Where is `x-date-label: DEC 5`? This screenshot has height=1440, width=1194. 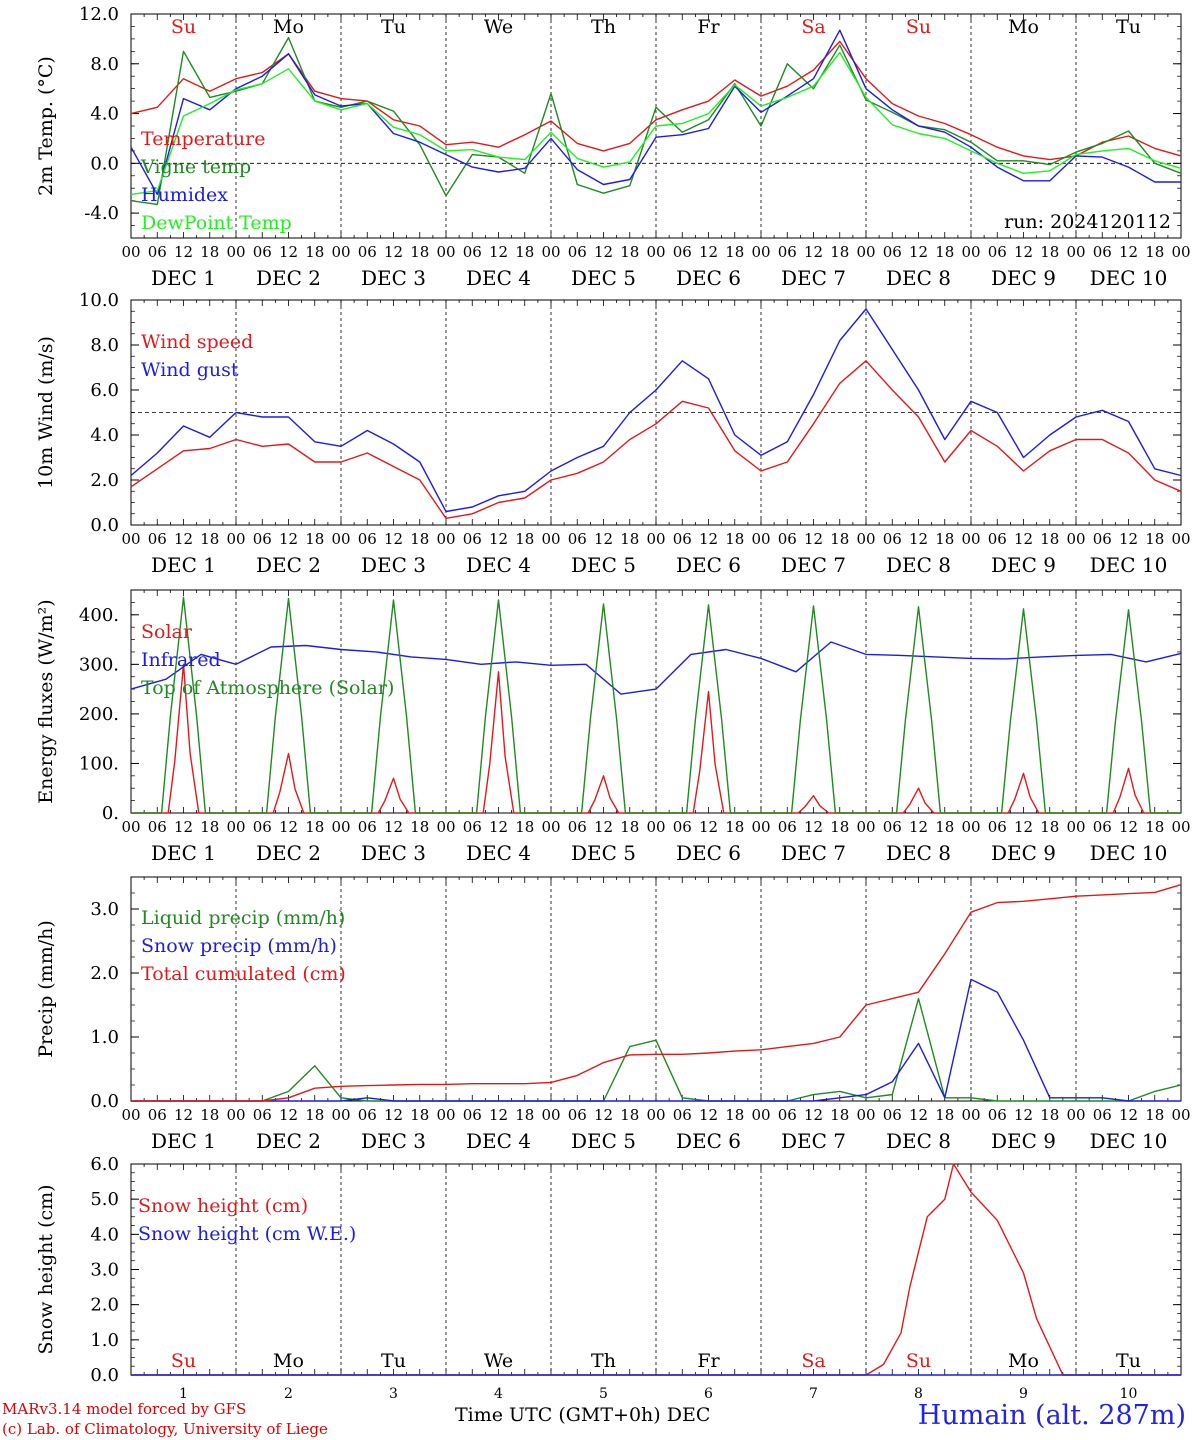 x-date-label: DEC 5 is located at coordinates (603, 565).